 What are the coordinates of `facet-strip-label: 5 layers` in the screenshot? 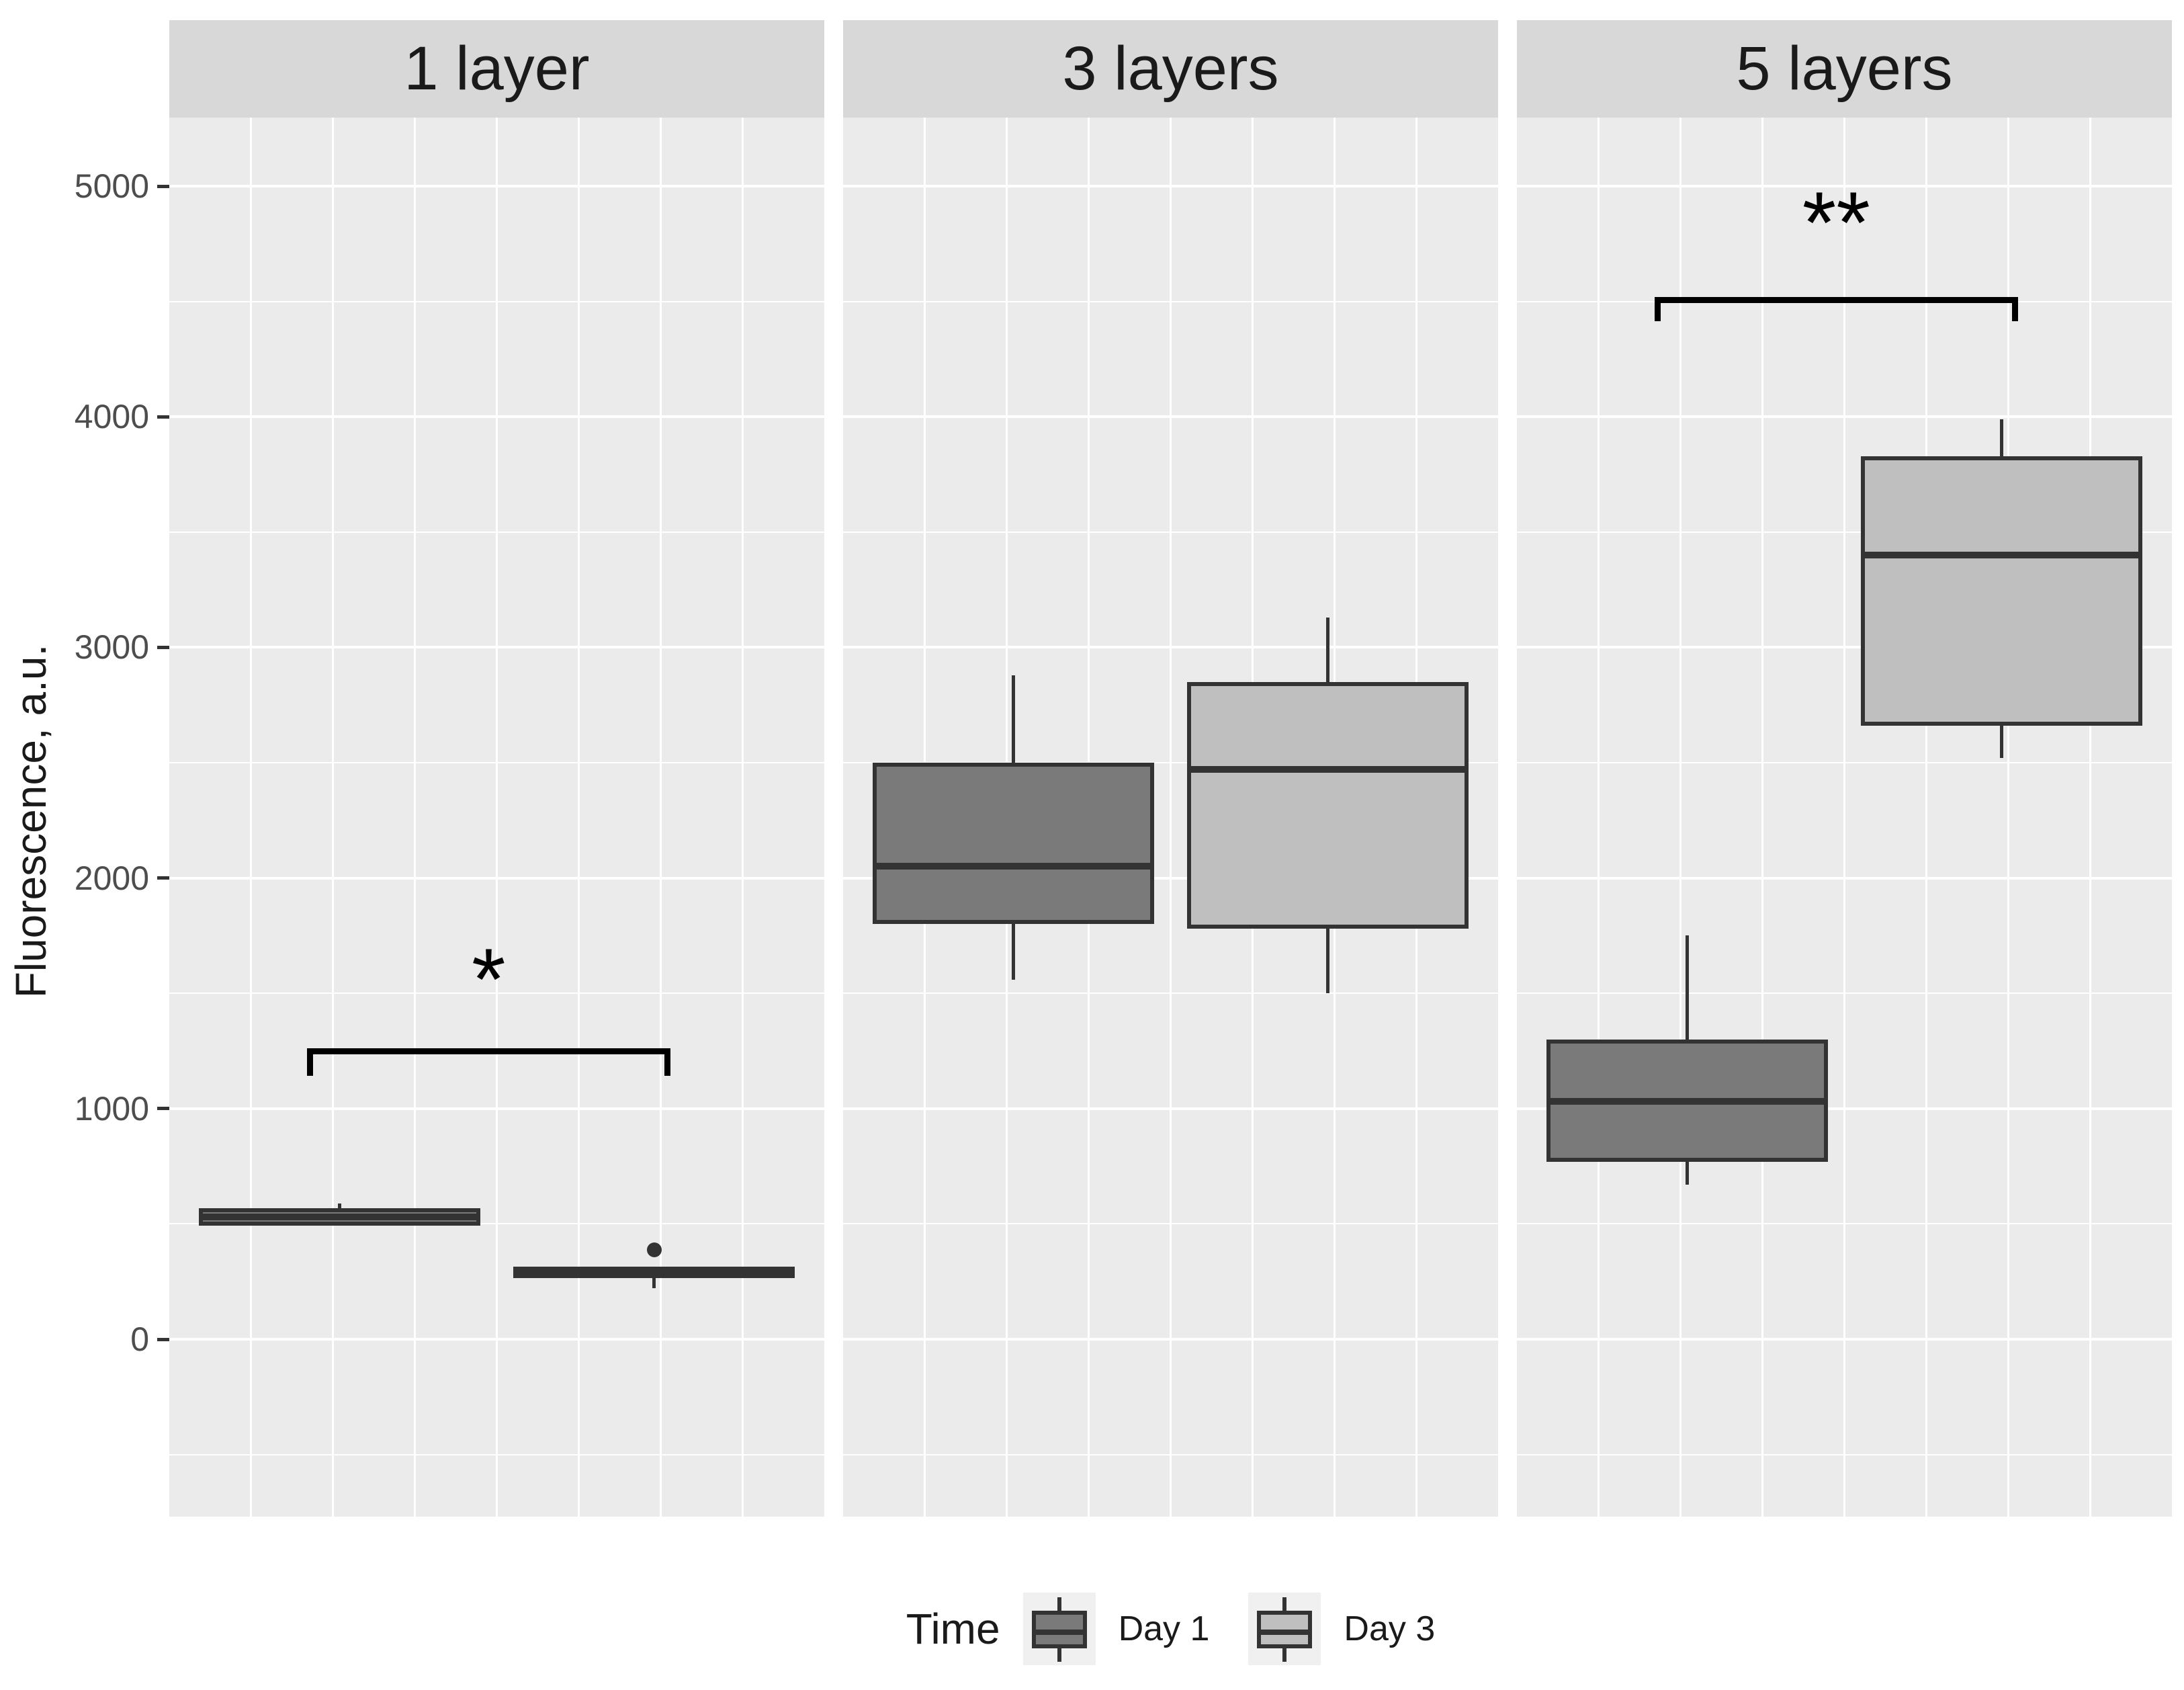 It's located at (1845, 68).